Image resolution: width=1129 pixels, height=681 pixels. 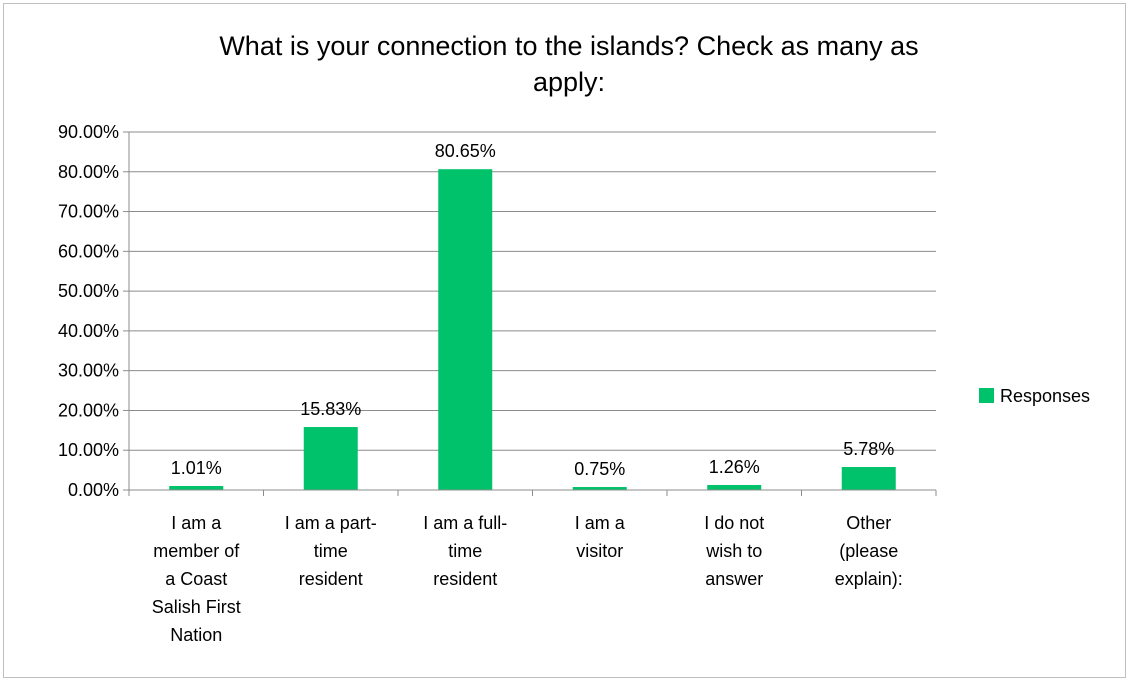 What do you see at coordinates (986, 395) in the screenshot?
I see `legend-swatch` at bounding box center [986, 395].